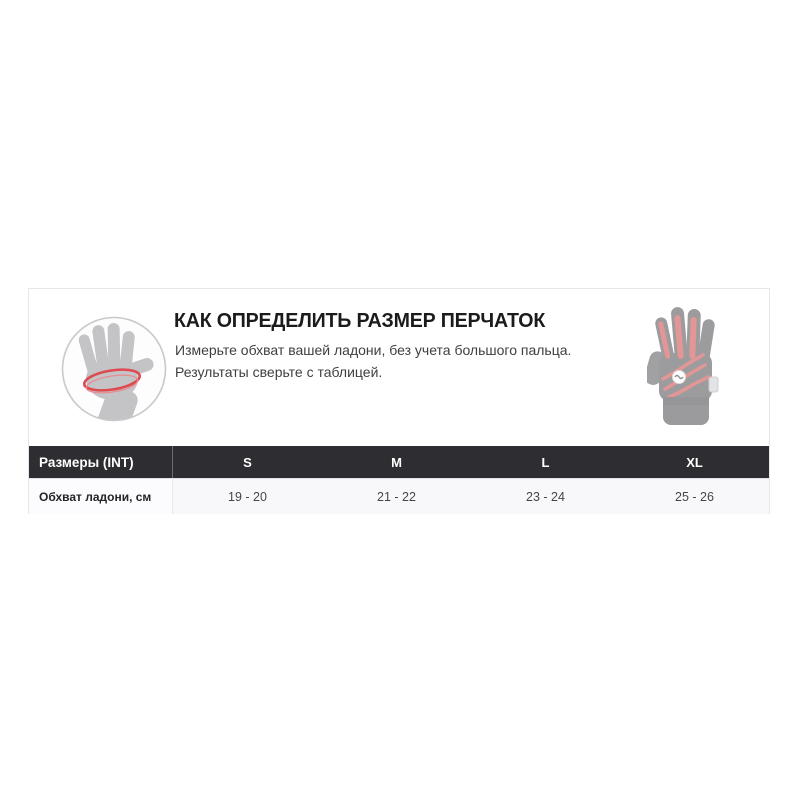 The height and width of the screenshot is (800, 800). Describe the element at coordinates (279, 372) in the screenshot. I see `guide-description-line2: Результаты сверьте с таблицей.` at that location.